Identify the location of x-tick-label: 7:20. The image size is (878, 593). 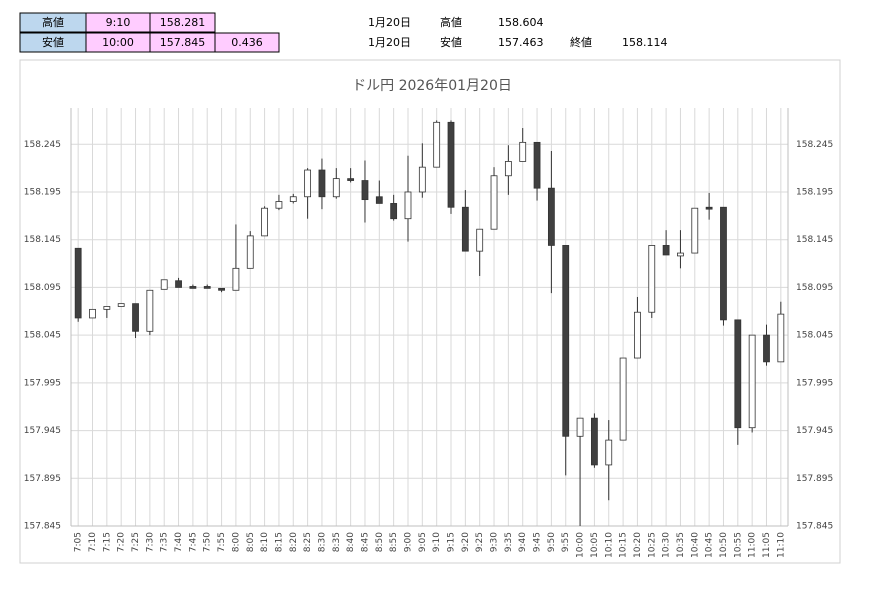
(122, 542).